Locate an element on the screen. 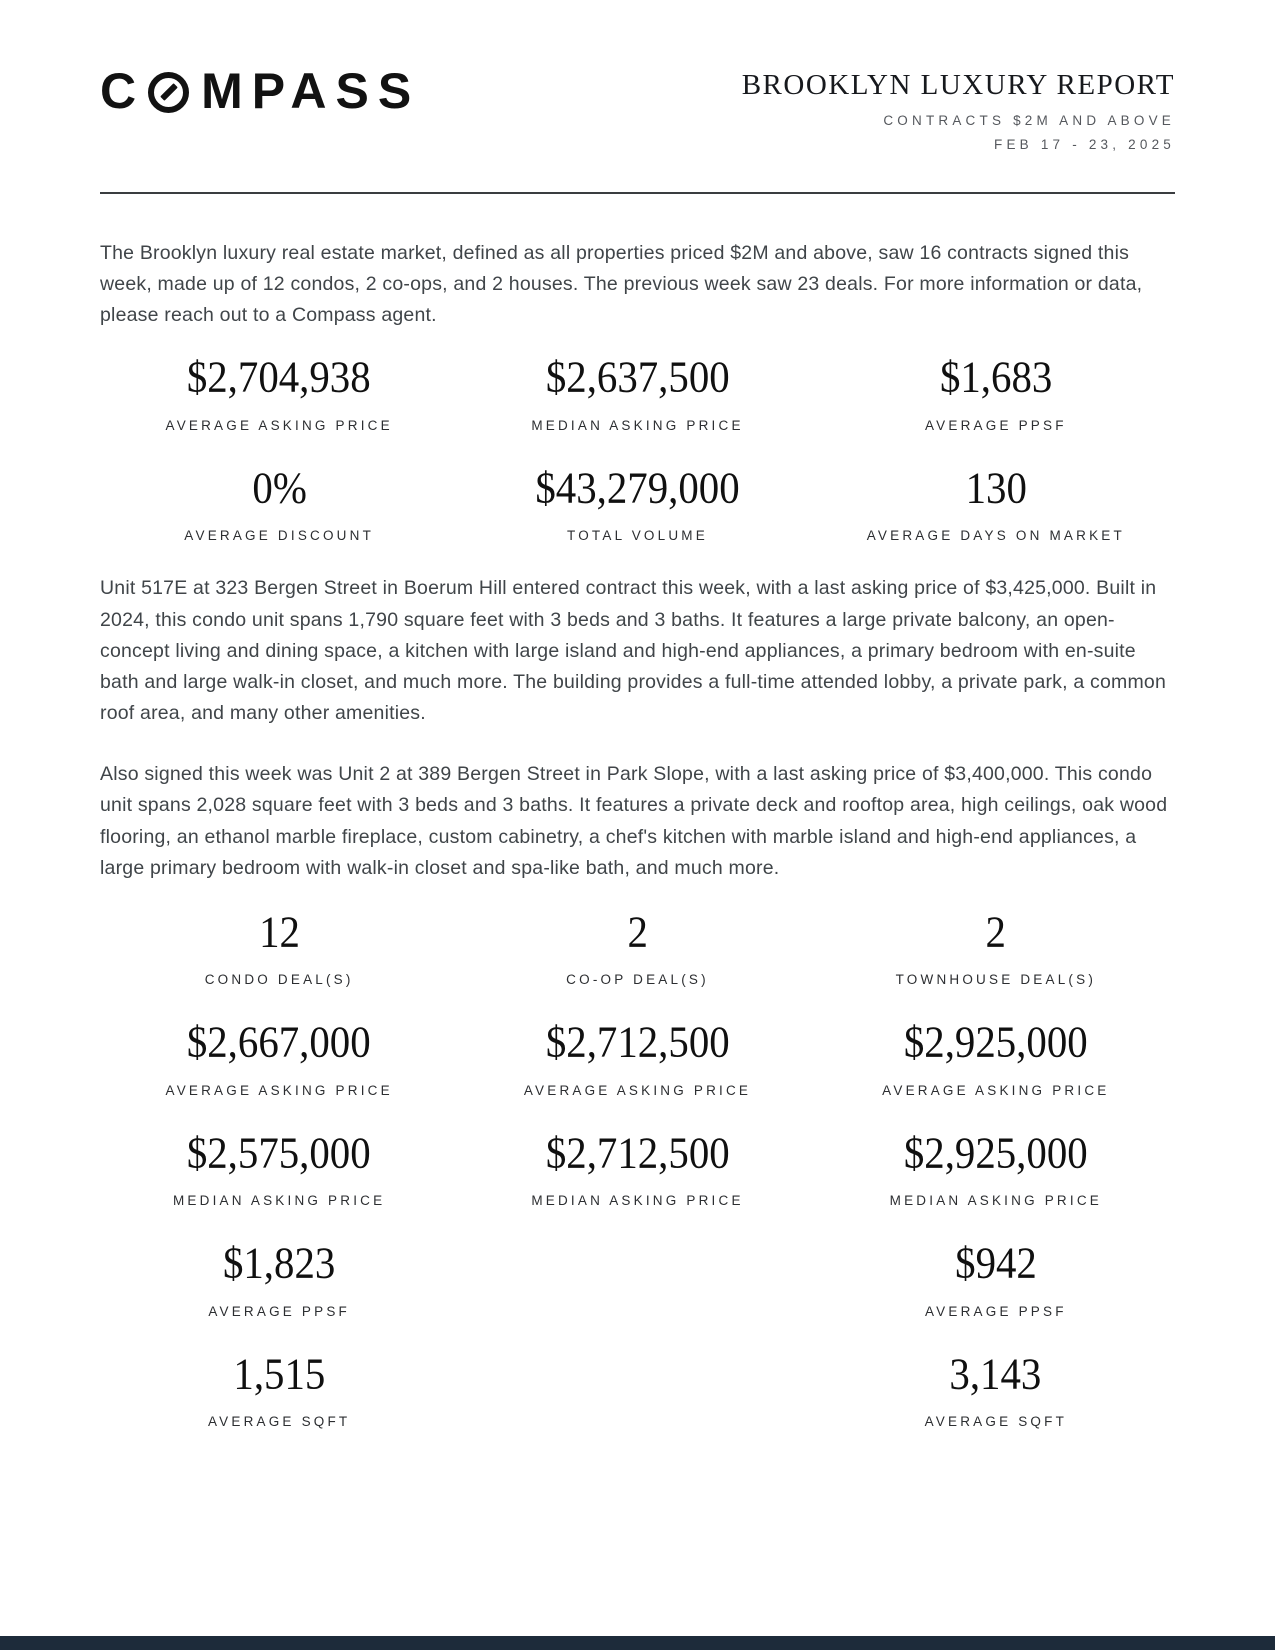  stat-median-asking-price: $2,637,500 MEDIAN ASKING PRICE is located at coordinates (637, 393).